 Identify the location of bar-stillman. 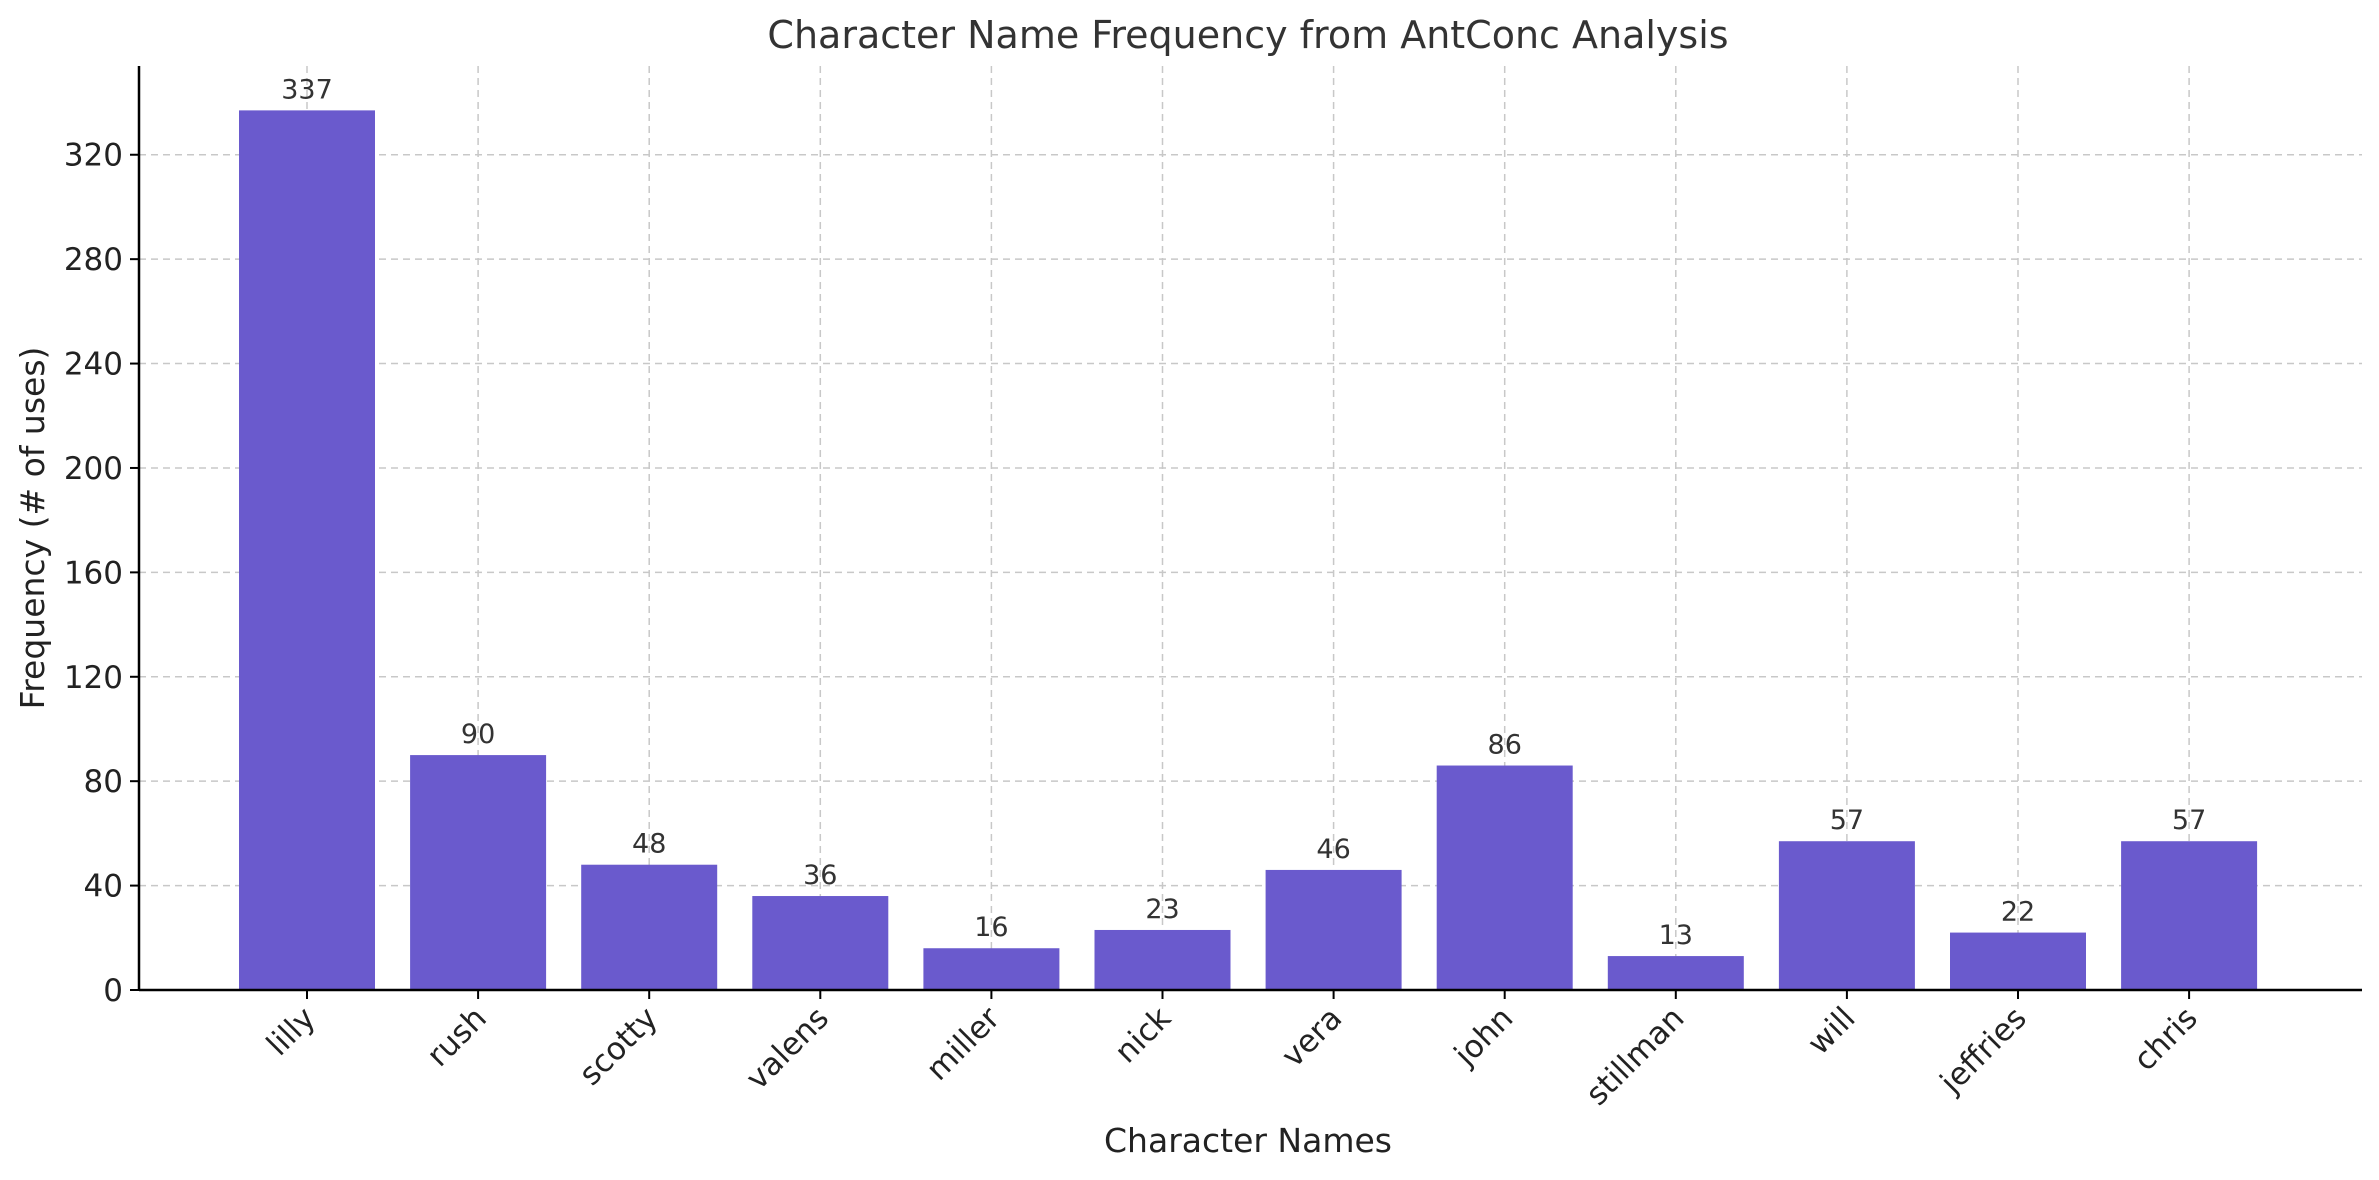
(1675, 973).